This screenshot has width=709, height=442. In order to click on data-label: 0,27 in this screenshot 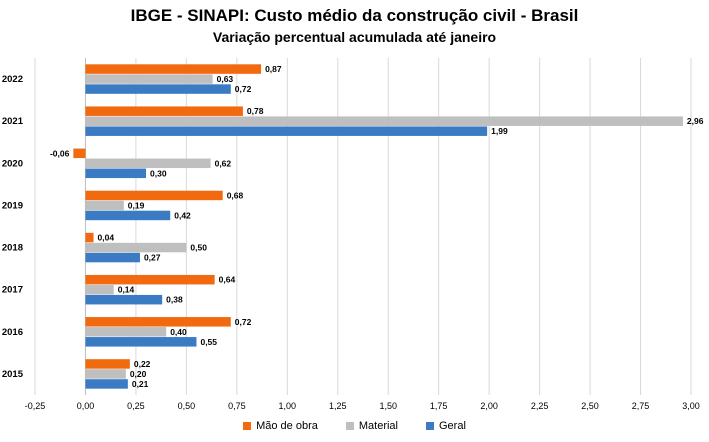, I will do `click(152, 258)`.